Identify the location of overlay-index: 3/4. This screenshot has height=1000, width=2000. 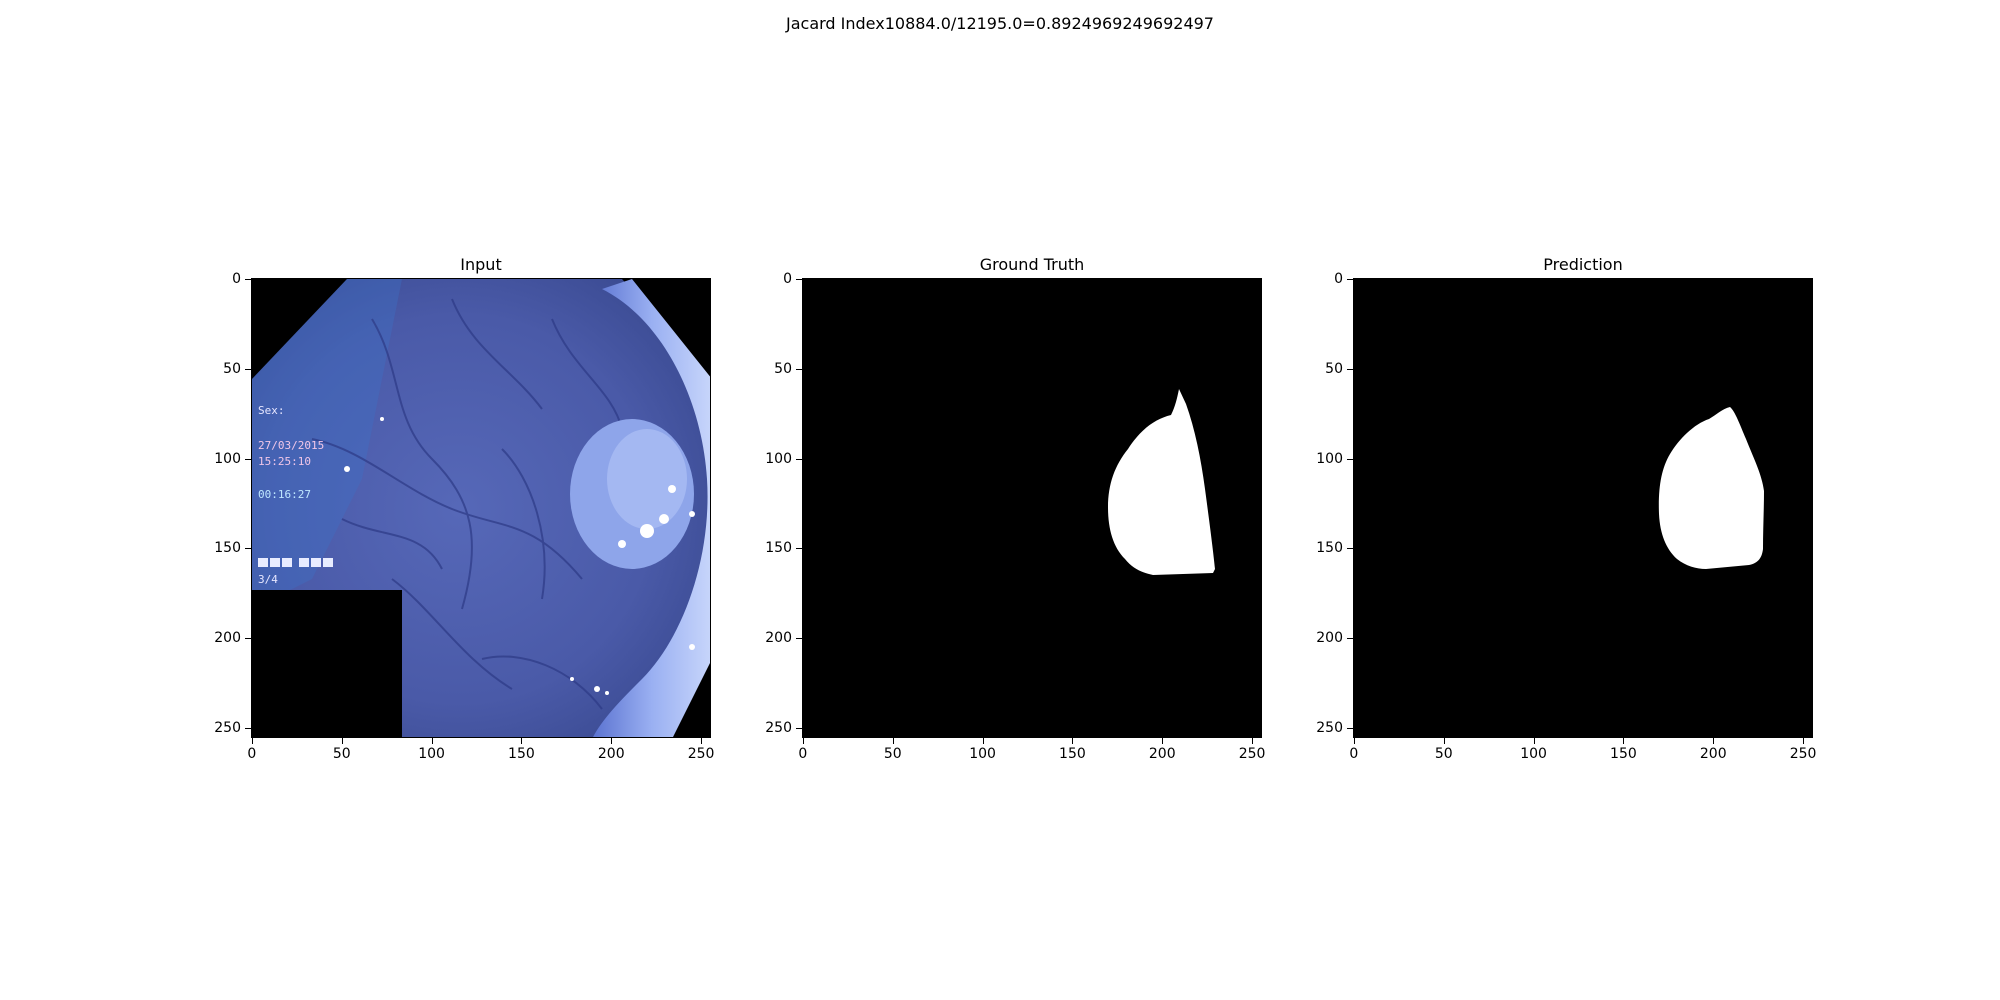
(268, 579).